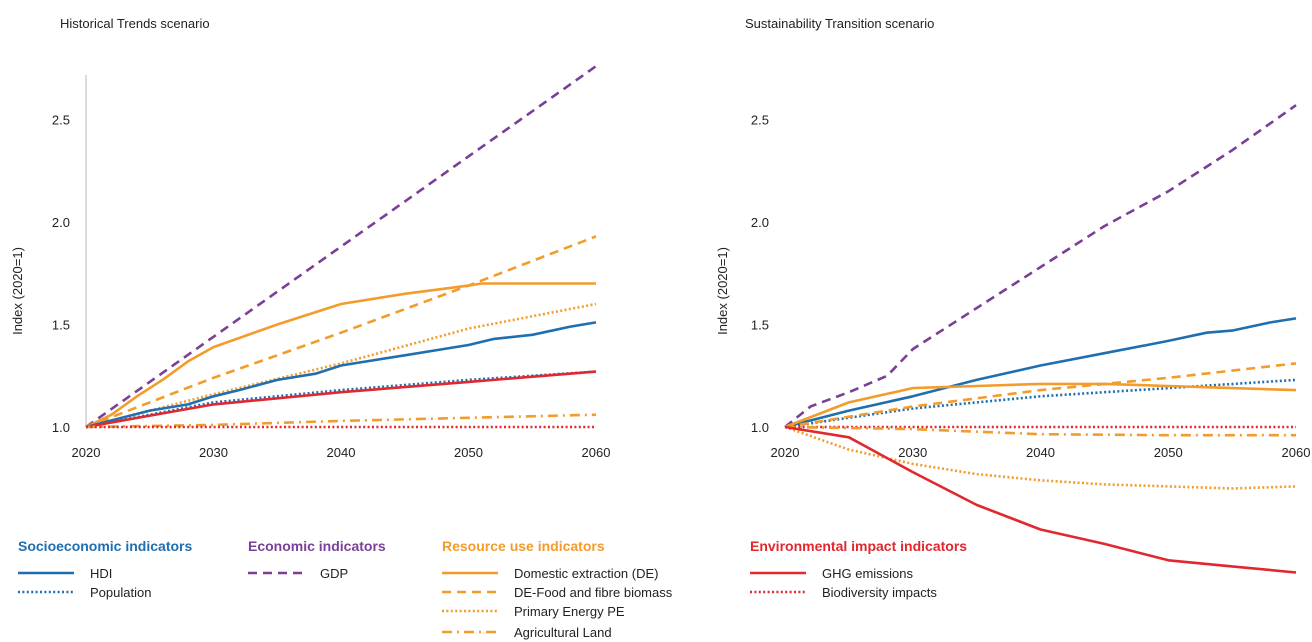 This screenshot has height=642, width=1312. Describe the element at coordinates (523, 546) in the screenshot. I see `legend-group-title: Resource use indicators` at that location.